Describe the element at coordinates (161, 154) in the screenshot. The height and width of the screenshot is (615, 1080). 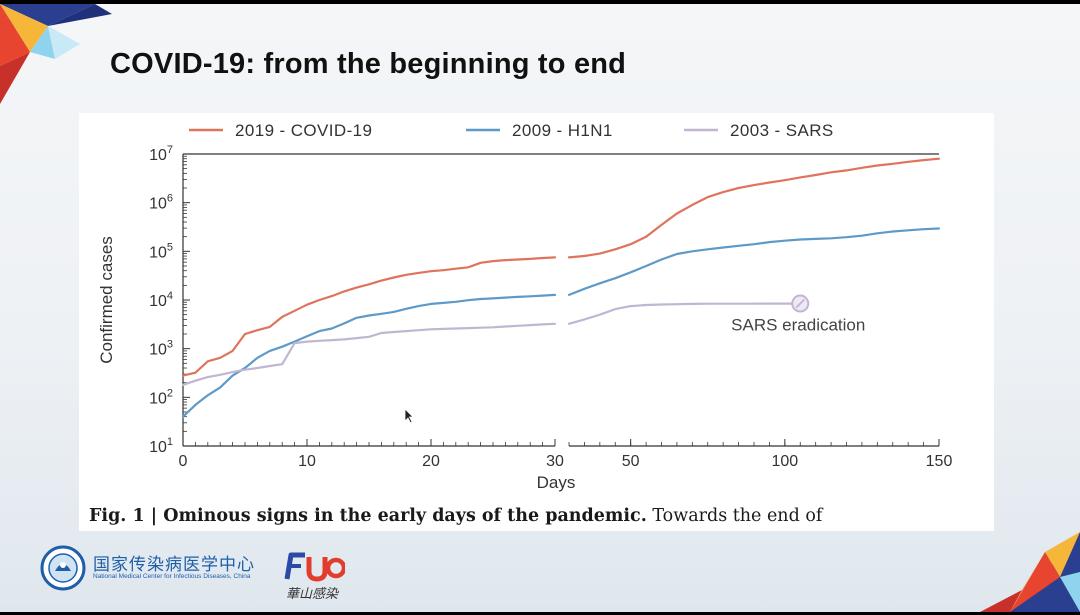
I see `y-tick-label: 10⁷` at that location.